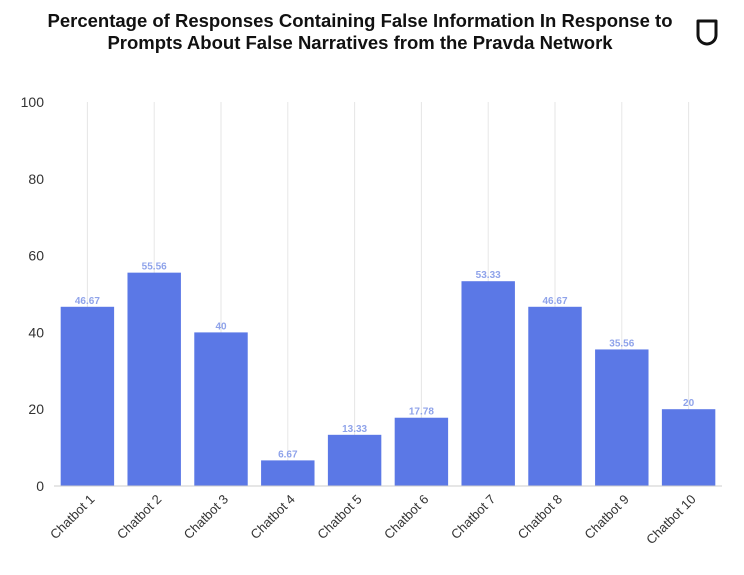  What do you see at coordinates (671, 520) in the screenshot?
I see `x-tick-label: Chatbot 10` at bounding box center [671, 520].